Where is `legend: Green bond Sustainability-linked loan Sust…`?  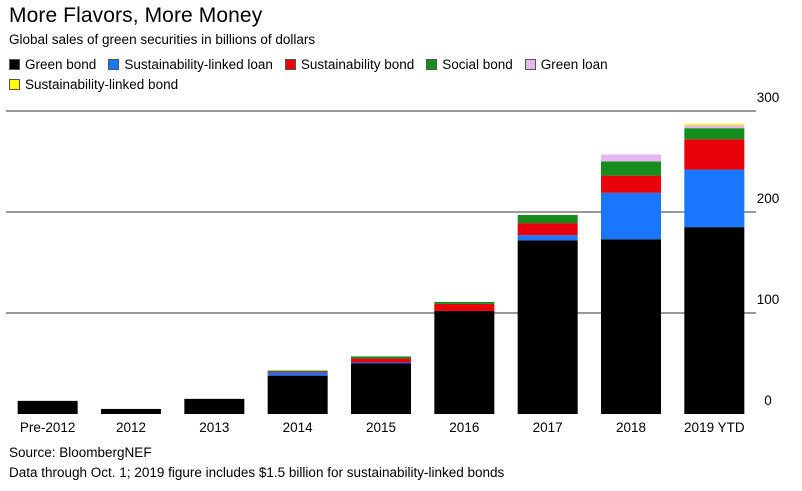 legend: Green bond Sustainability-linked loan Sust… is located at coordinates (399, 75).